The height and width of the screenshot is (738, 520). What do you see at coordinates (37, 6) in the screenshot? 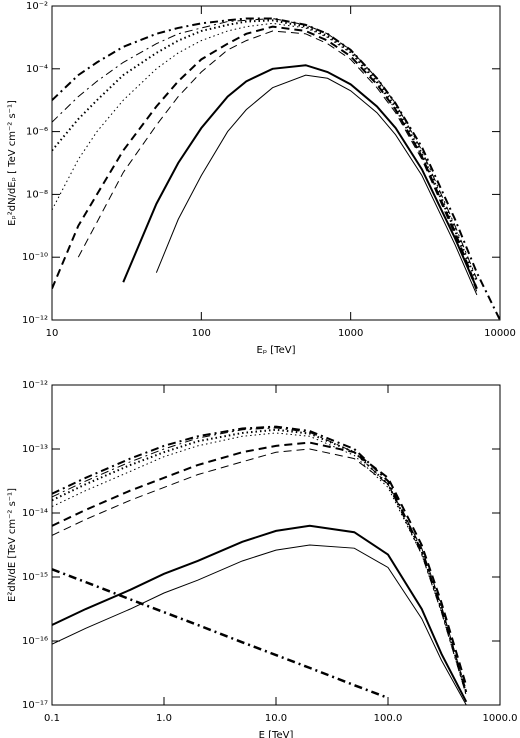
I see `y-tick-label: 10⁻²` at bounding box center [37, 6].